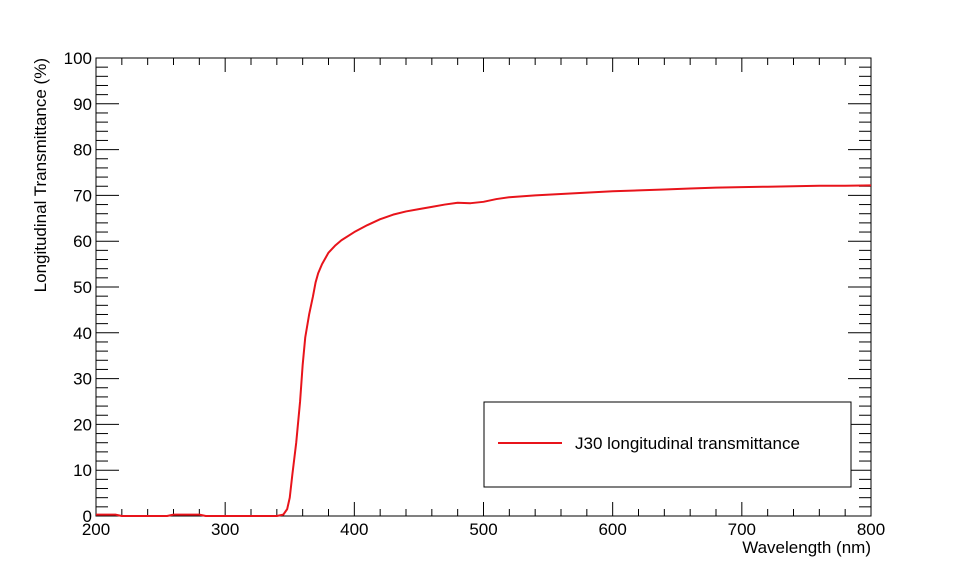 This screenshot has height=574, width=968. What do you see at coordinates (82, 424) in the screenshot?
I see `y-tick-label: 20` at bounding box center [82, 424].